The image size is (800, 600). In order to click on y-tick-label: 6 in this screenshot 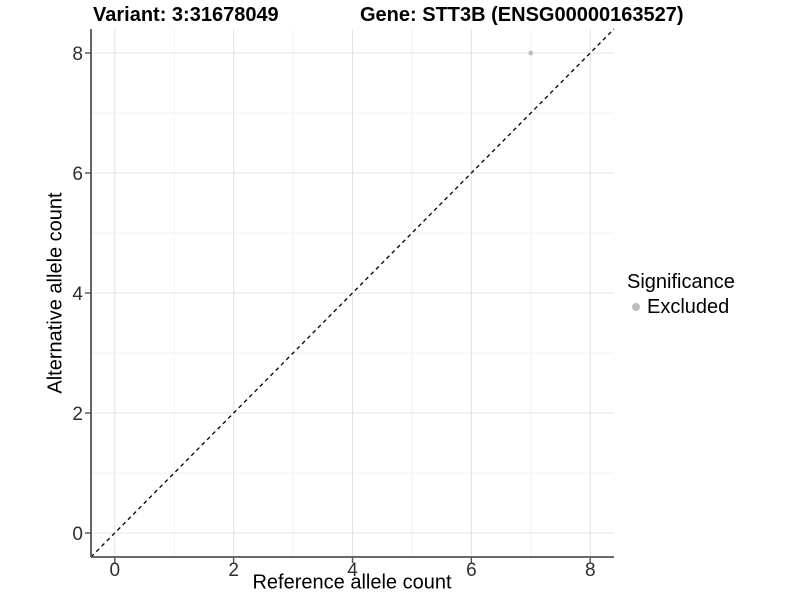, I will do `click(77, 174)`.